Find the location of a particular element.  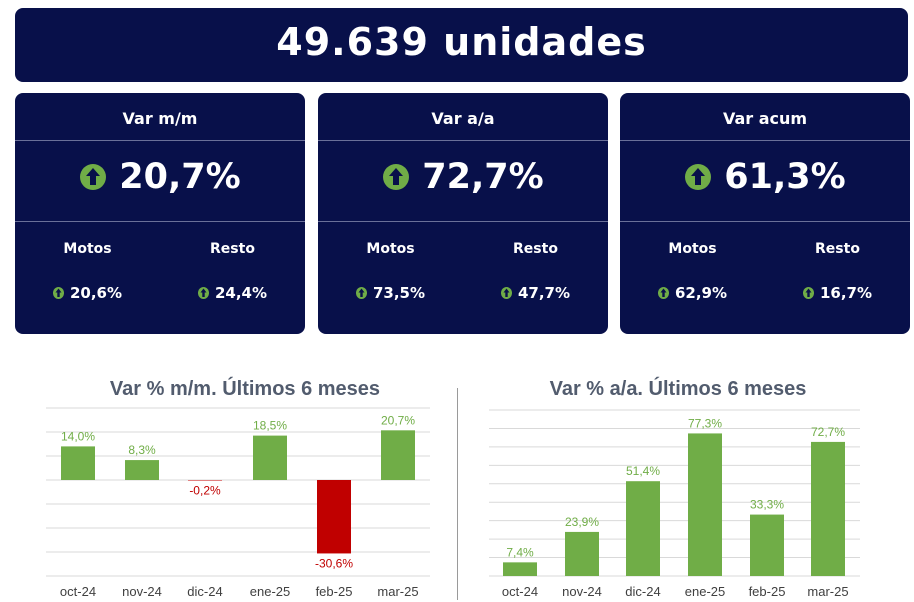

resto-block: Resto 16,7% is located at coordinates (837, 271).